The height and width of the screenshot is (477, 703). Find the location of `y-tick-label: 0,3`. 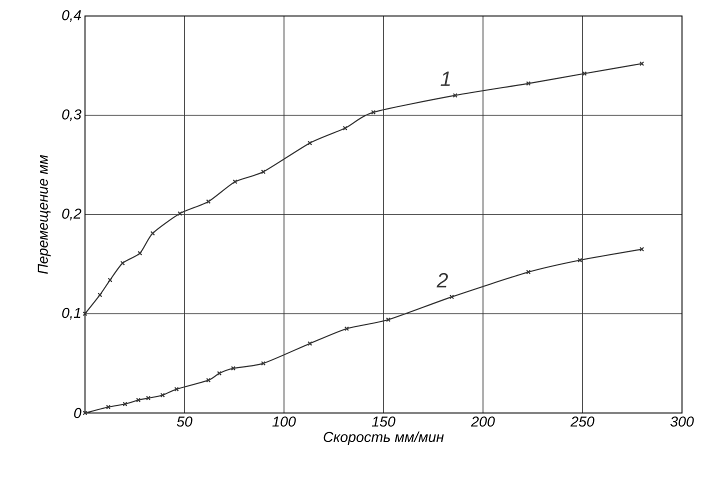

y-tick-label: 0,3 is located at coordinates (72, 115).